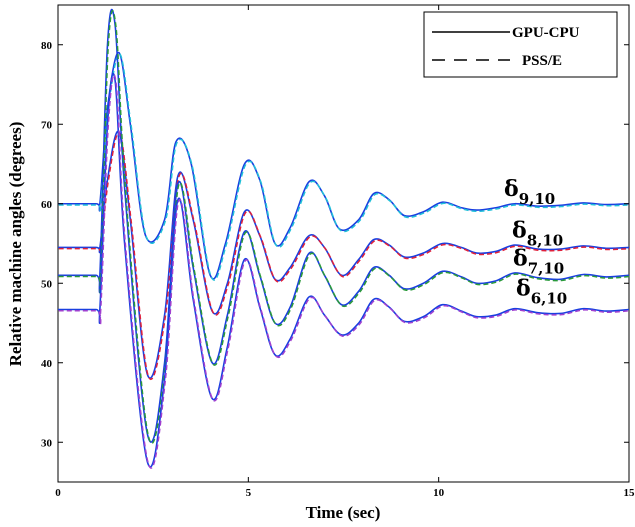 The width and height of the screenshot is (635, 527). Describe the element at coordinates (546, 33) in the screenshot. I see `legend-label-gpu-cpu: GPU-CPU` at that location.